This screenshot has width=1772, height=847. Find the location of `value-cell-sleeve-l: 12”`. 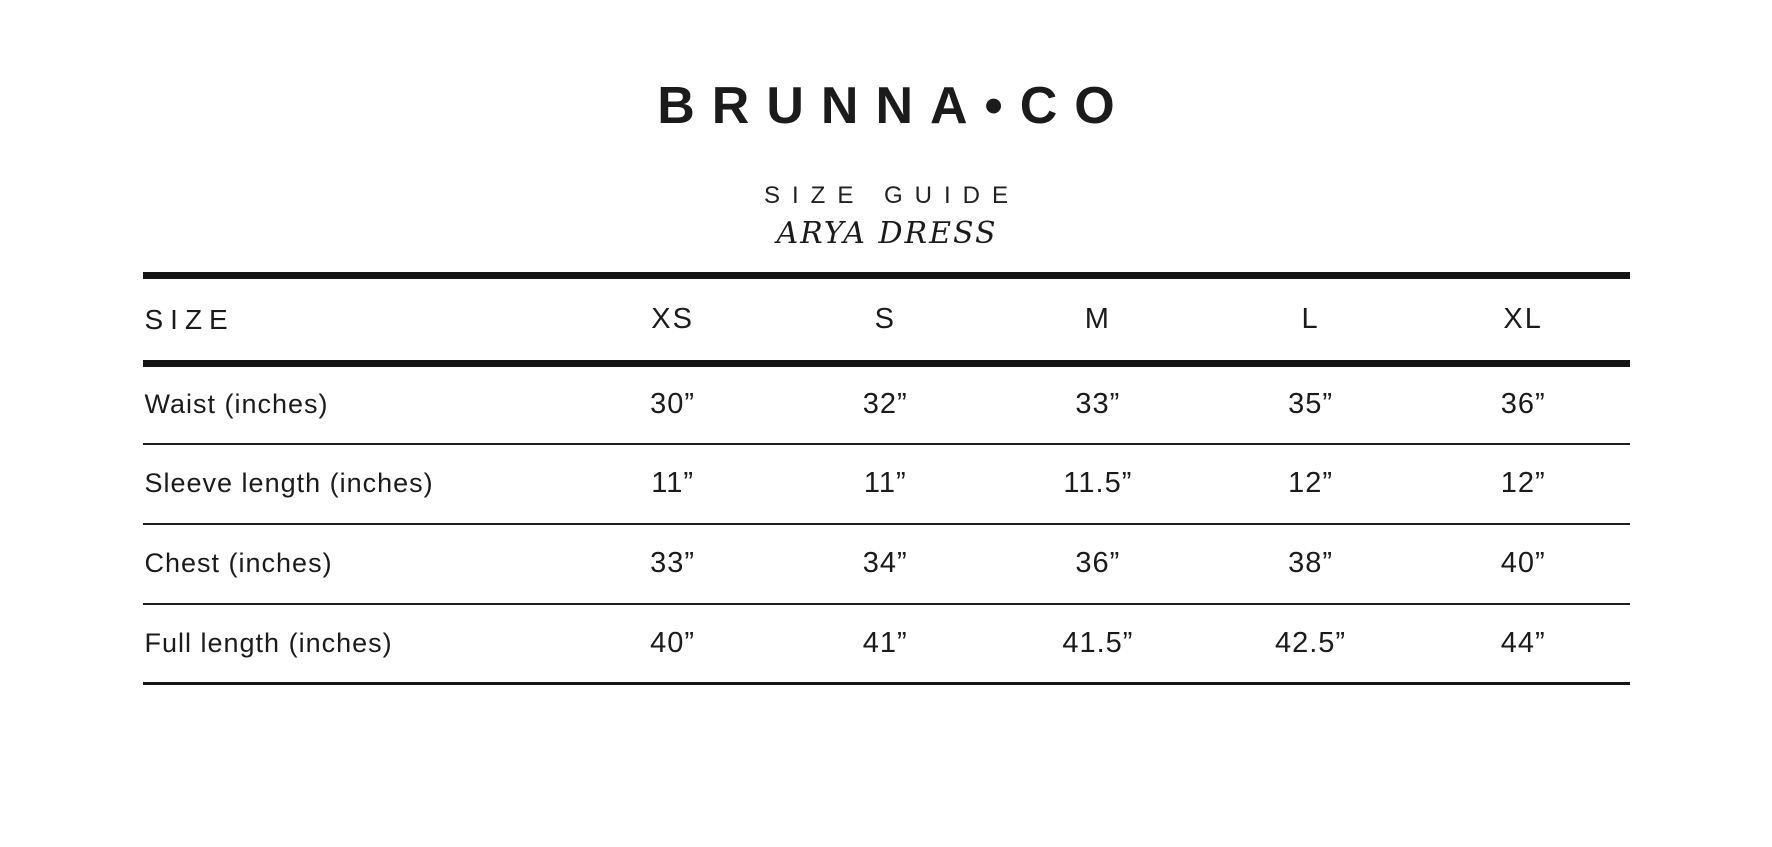

value-cell-sleeve-l: 12” is located at coordinates (1310, 483).